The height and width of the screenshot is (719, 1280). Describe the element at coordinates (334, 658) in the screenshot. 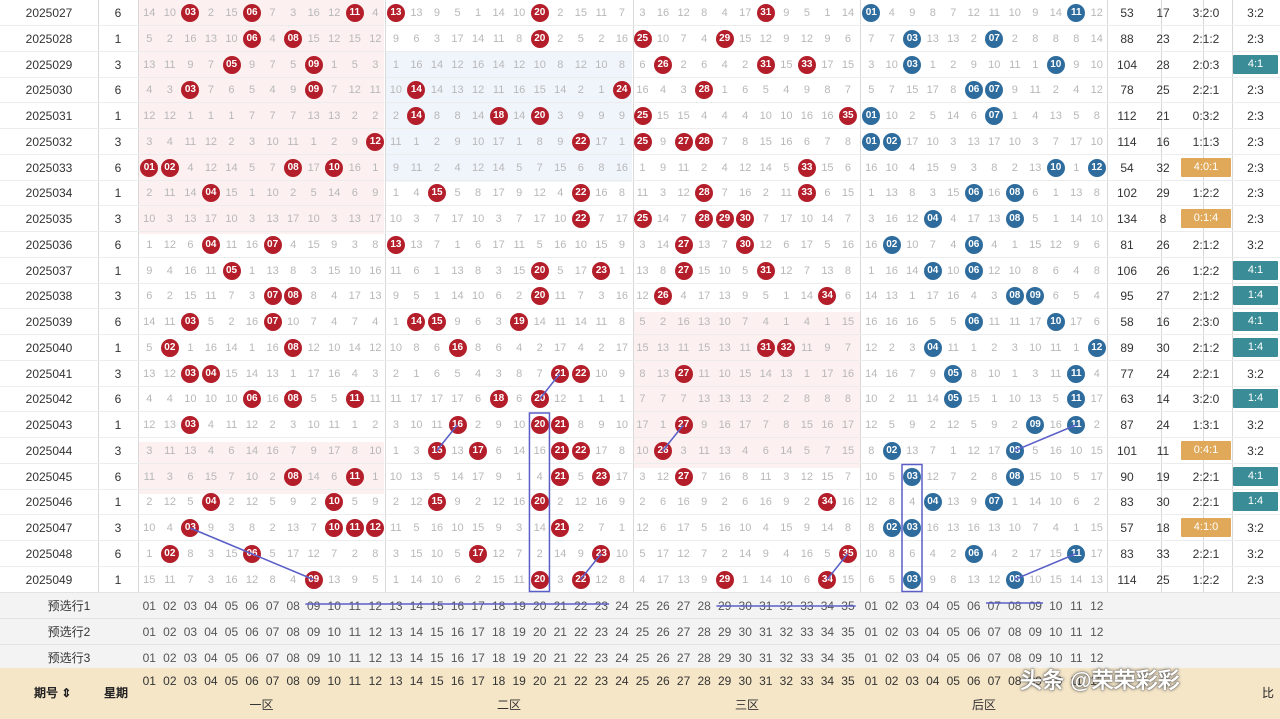

I see `preselect-red-number: 10` at that location.